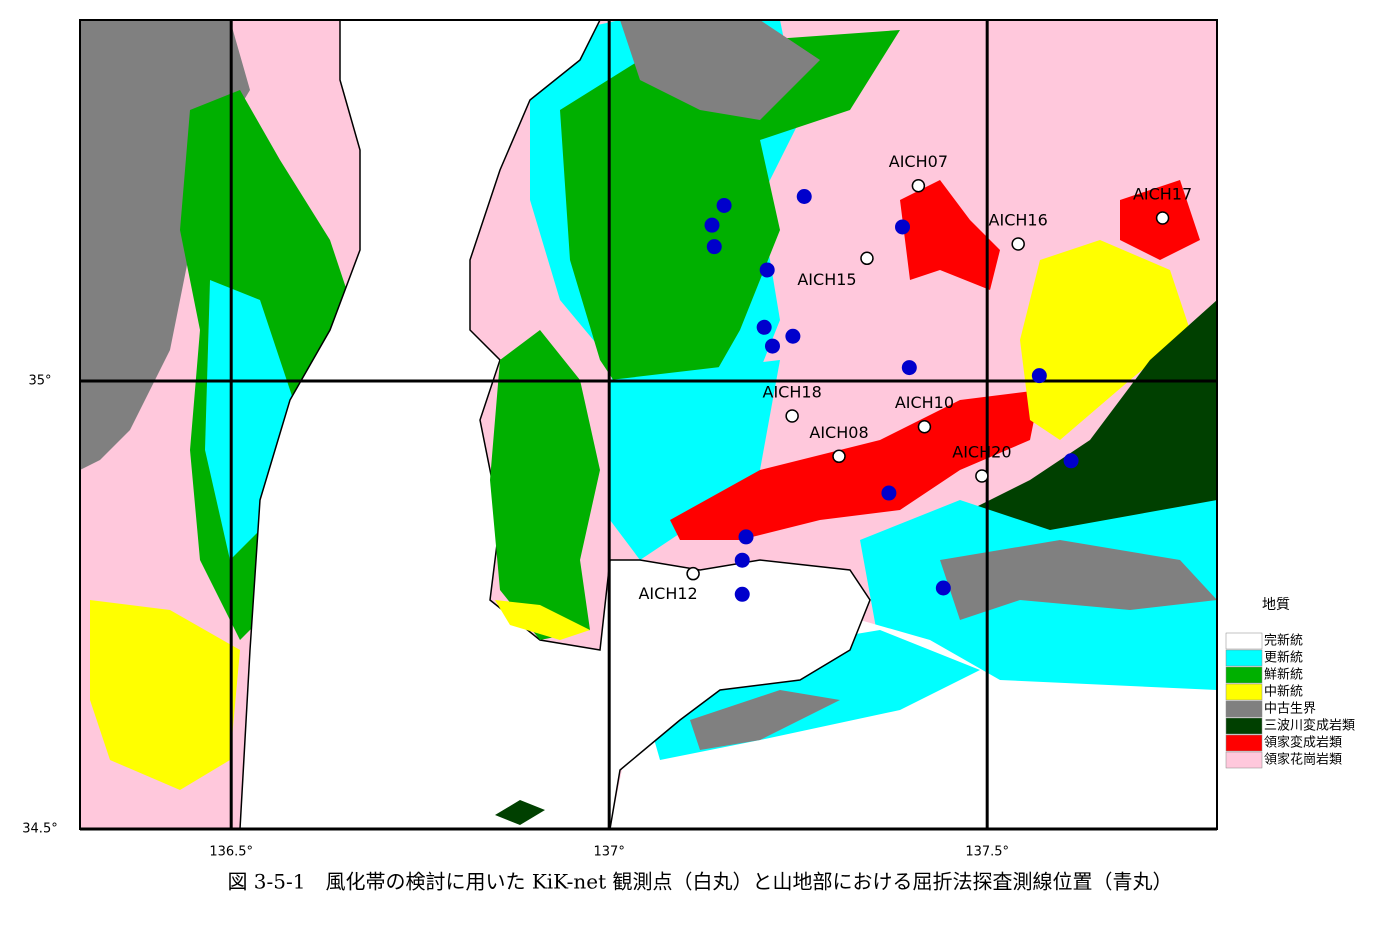 The height and width of the screenshot is (937, 1400). I want to click on legend-label: 中新統, so click(1283, 692).